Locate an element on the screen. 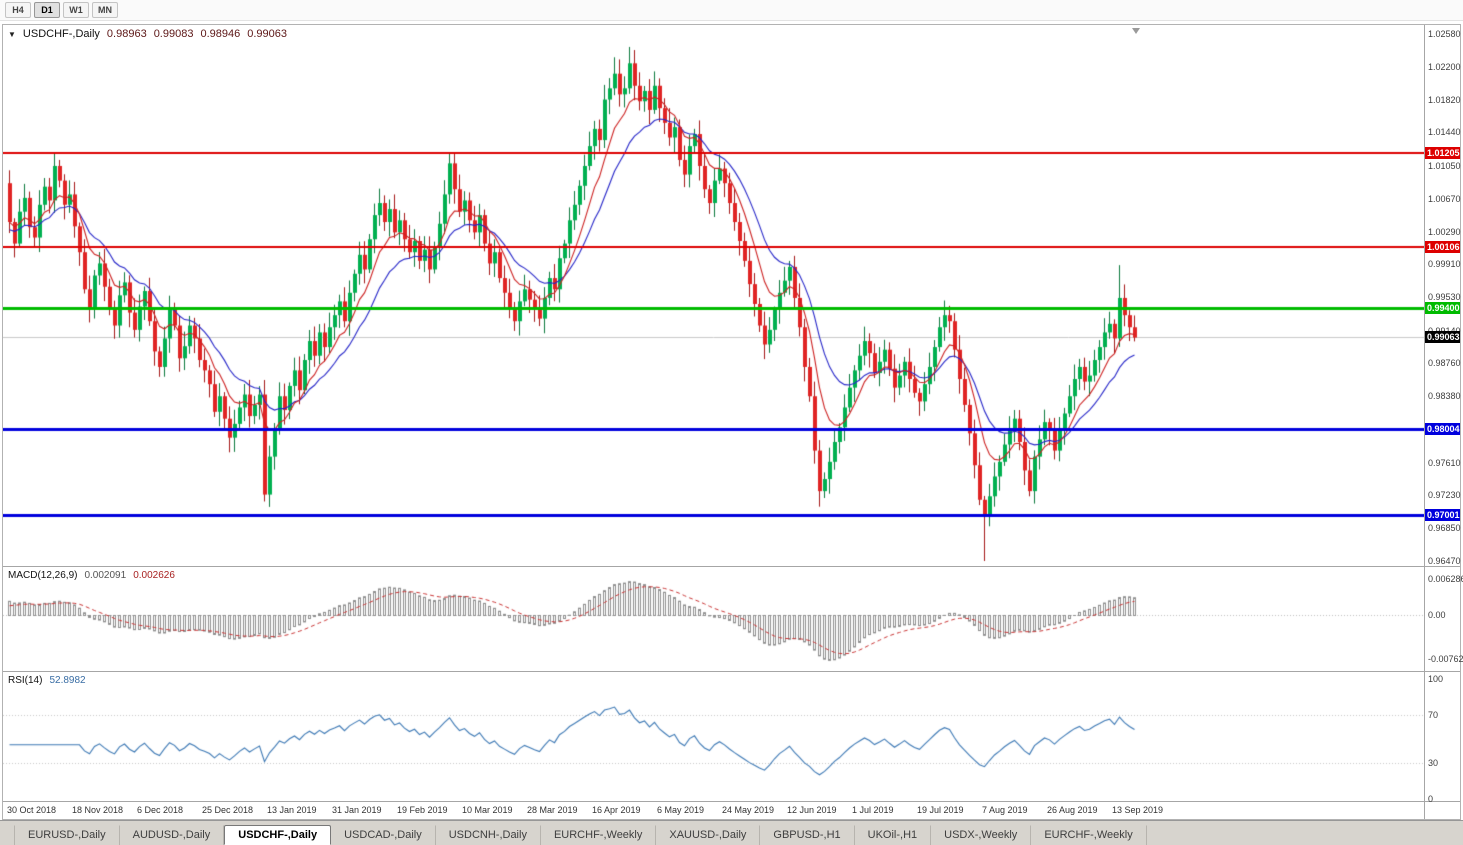 The height and width of the screenshot is (845, 1463). time-axis-label: 31 Jan 2019 is located at coordinates (357, 810).